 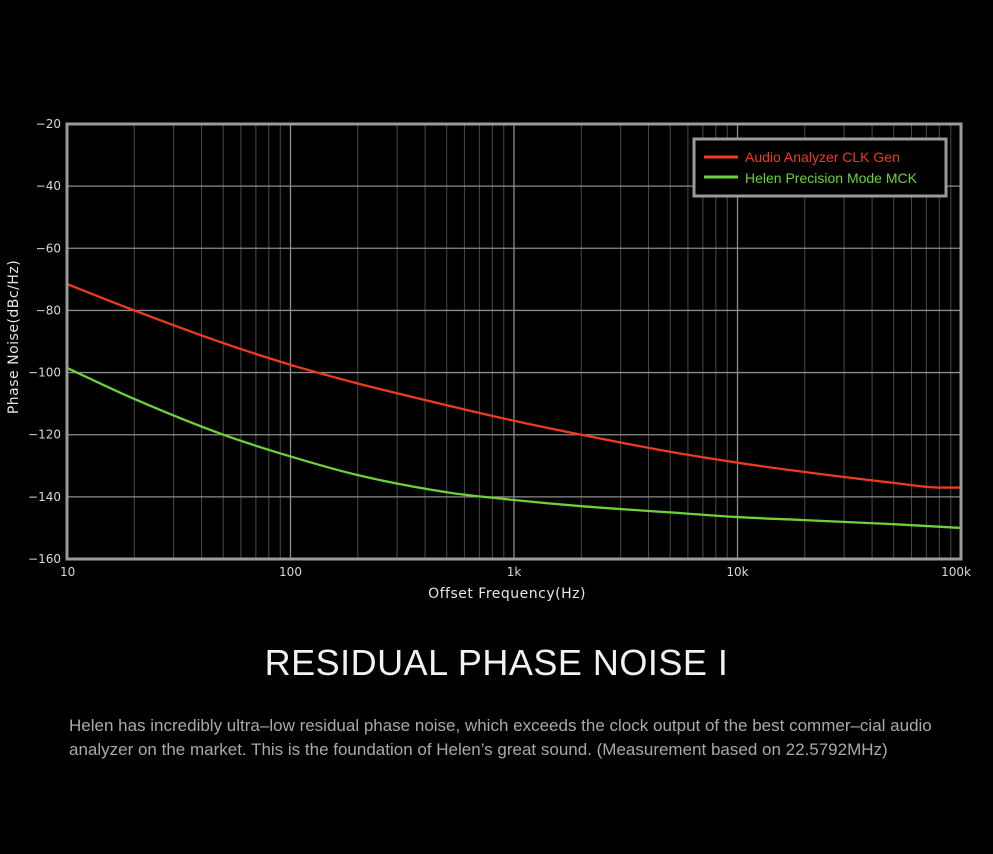 I want to click on legend-label-audio-analyzer: Audio Analyzer CLK Gen, so click(x=822, y=157).